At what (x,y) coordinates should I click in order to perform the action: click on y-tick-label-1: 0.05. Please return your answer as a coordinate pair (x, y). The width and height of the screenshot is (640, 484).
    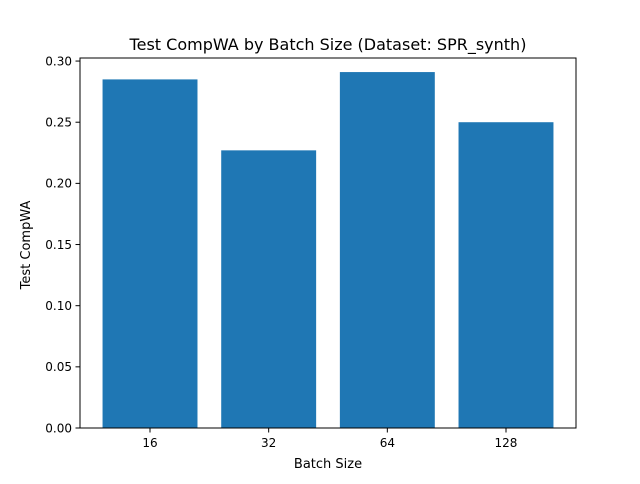
    Looking at the image, I should click on (58, 367).